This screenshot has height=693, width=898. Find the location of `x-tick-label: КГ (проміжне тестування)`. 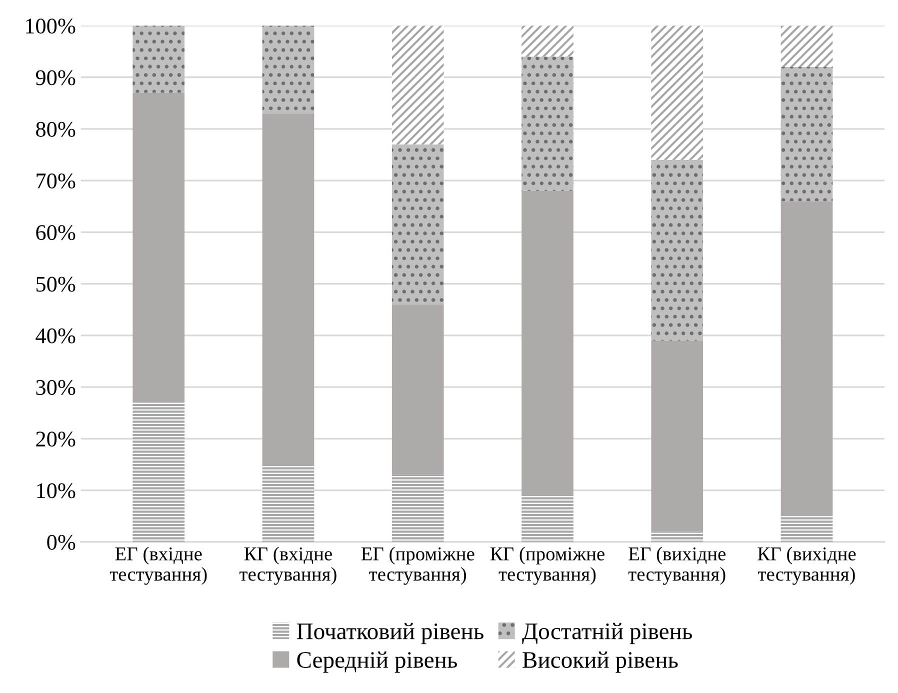

x-tick-label: КГ (проміжне тестування) is located at coordinates (547, 565).